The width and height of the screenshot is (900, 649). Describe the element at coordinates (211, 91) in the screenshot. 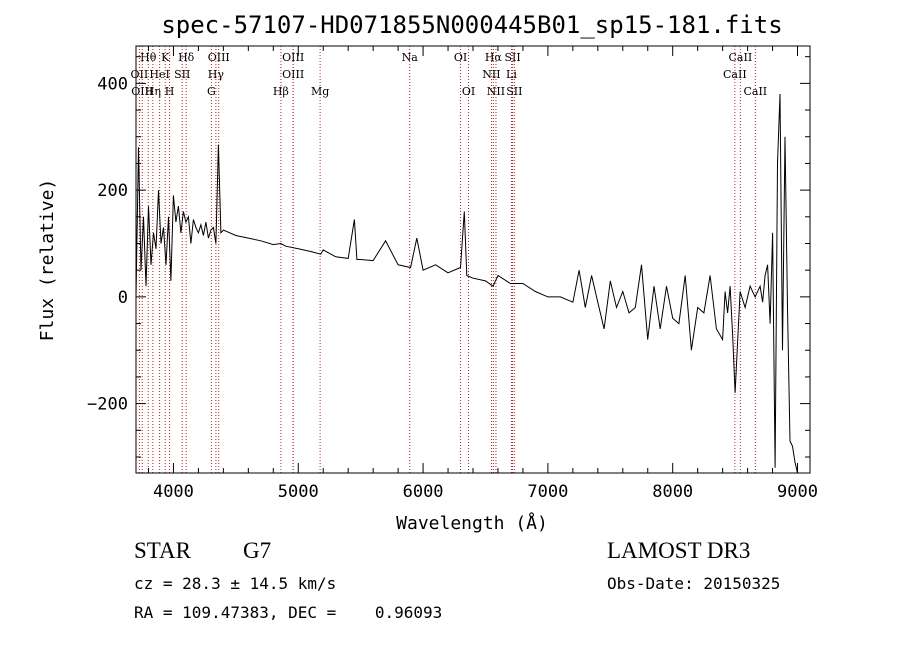

I see `line-marker-label: G` at that location.